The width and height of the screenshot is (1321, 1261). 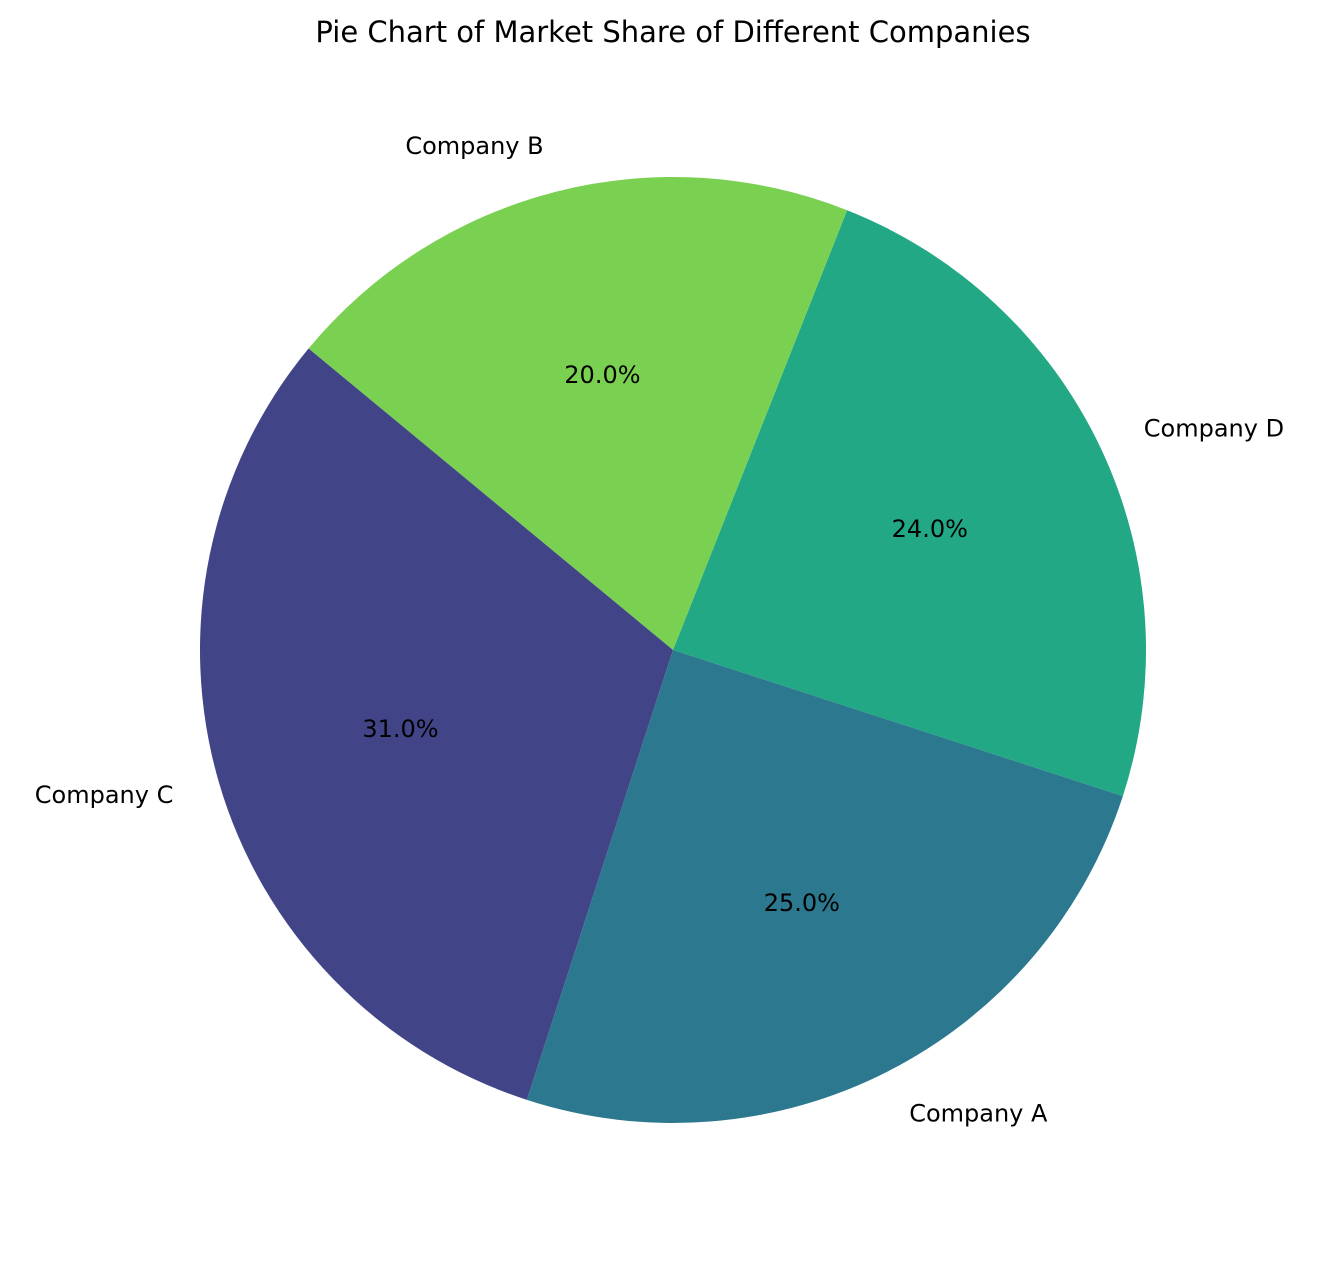 What do you see at coordinates (474, 146) in the screenshot?
I see `slice-label-company-b: Company B` at bounding box center [474, 146].